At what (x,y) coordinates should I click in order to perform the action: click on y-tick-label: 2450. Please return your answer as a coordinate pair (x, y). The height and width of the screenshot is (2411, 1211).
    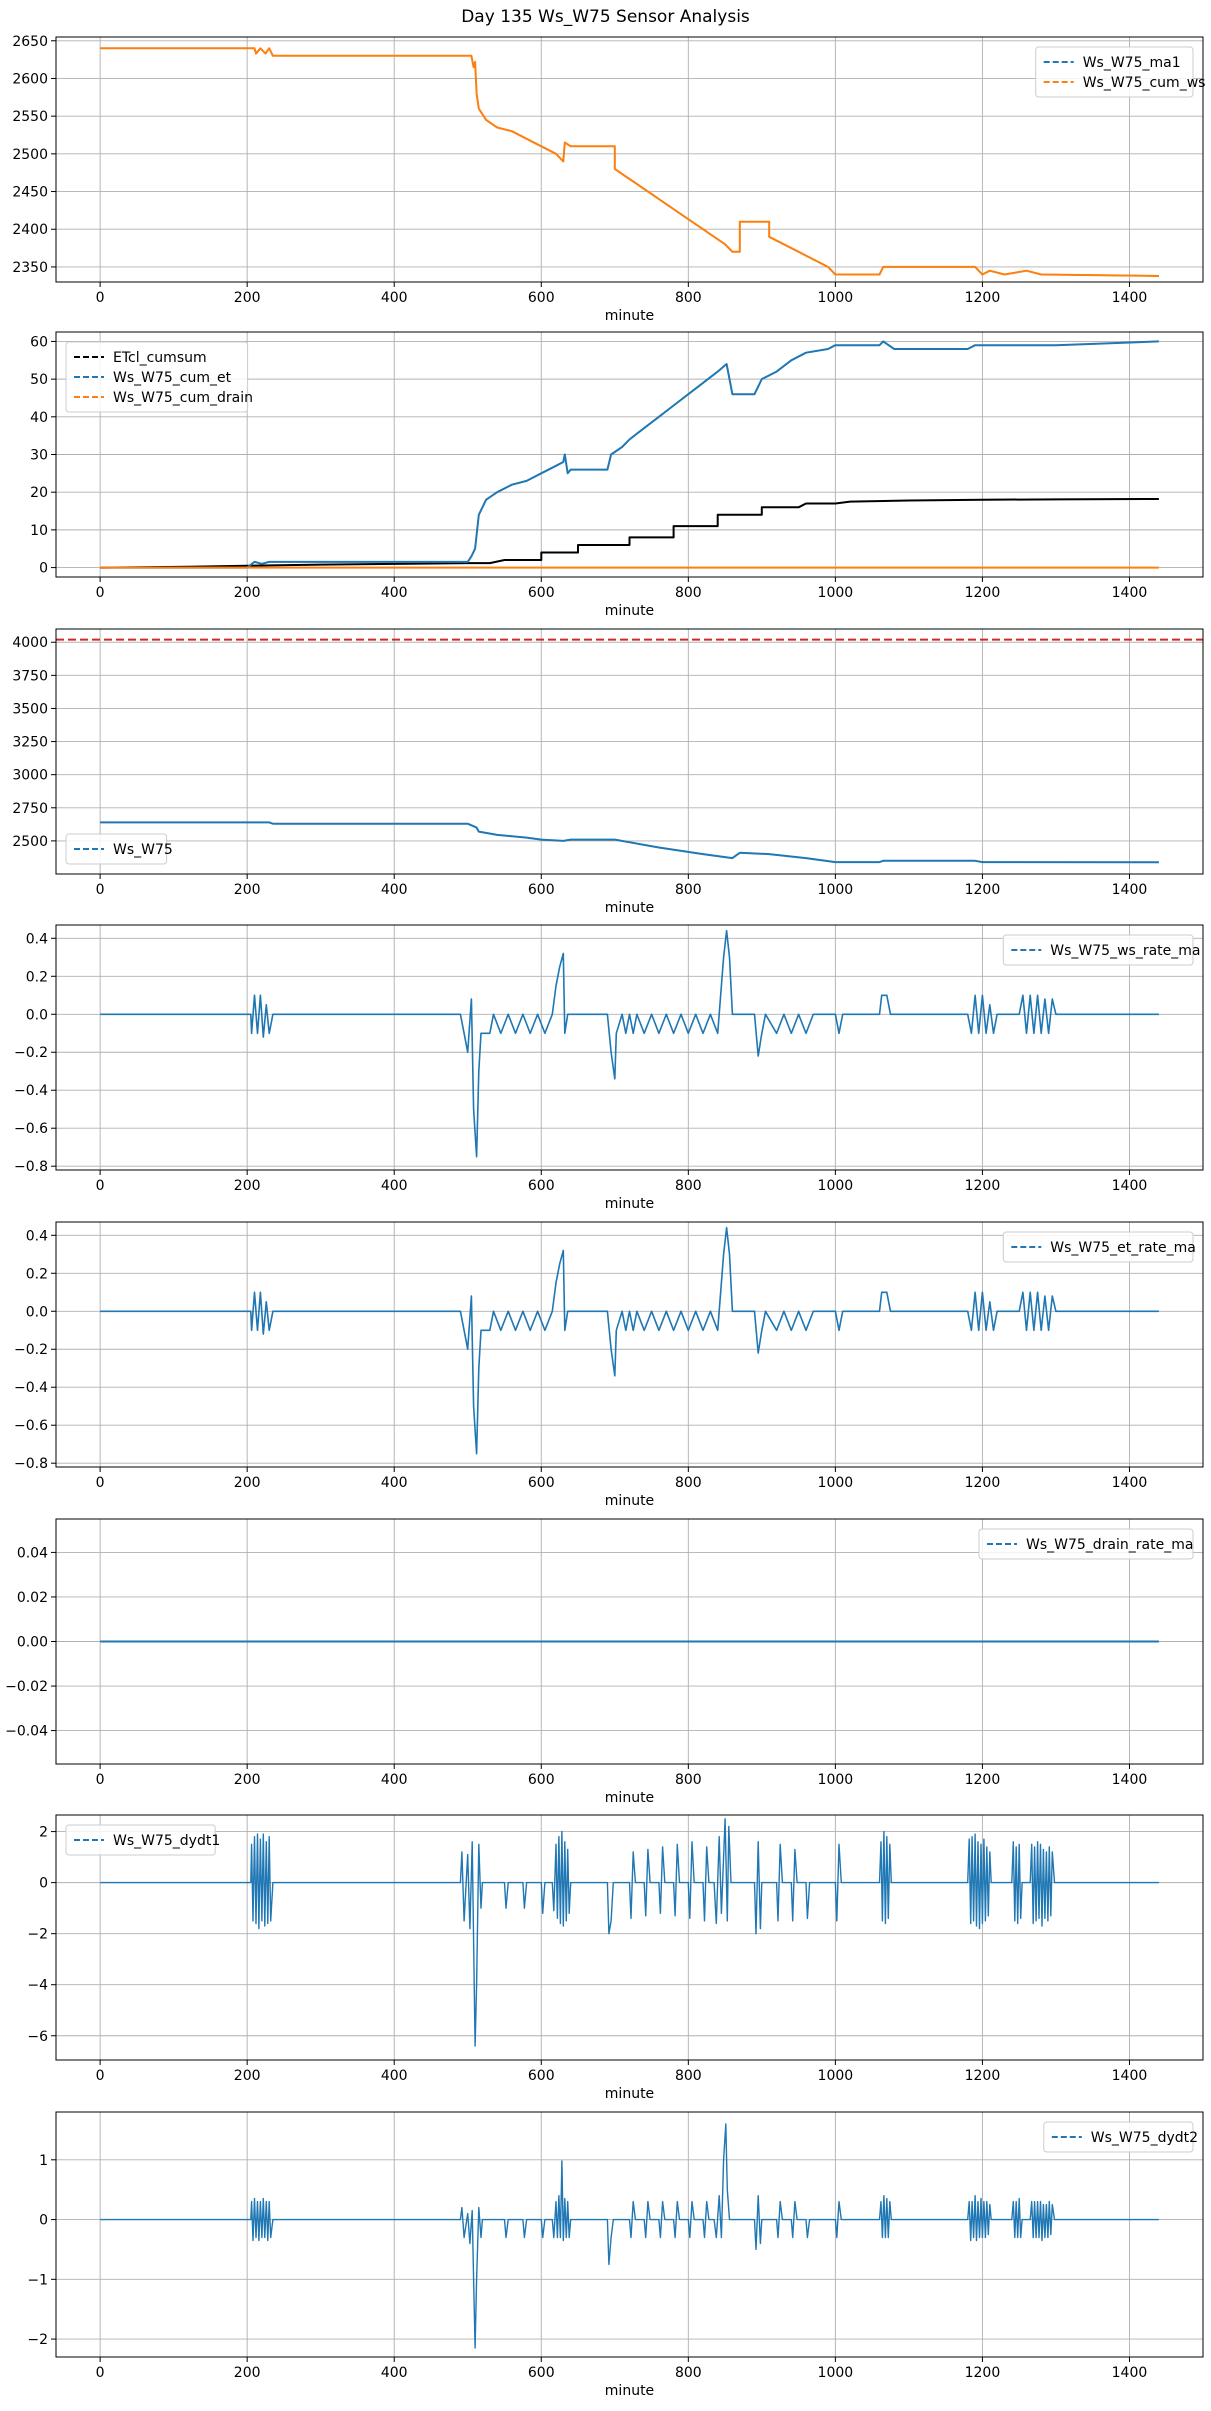
    Looking at the image, I should click on (30, 193).